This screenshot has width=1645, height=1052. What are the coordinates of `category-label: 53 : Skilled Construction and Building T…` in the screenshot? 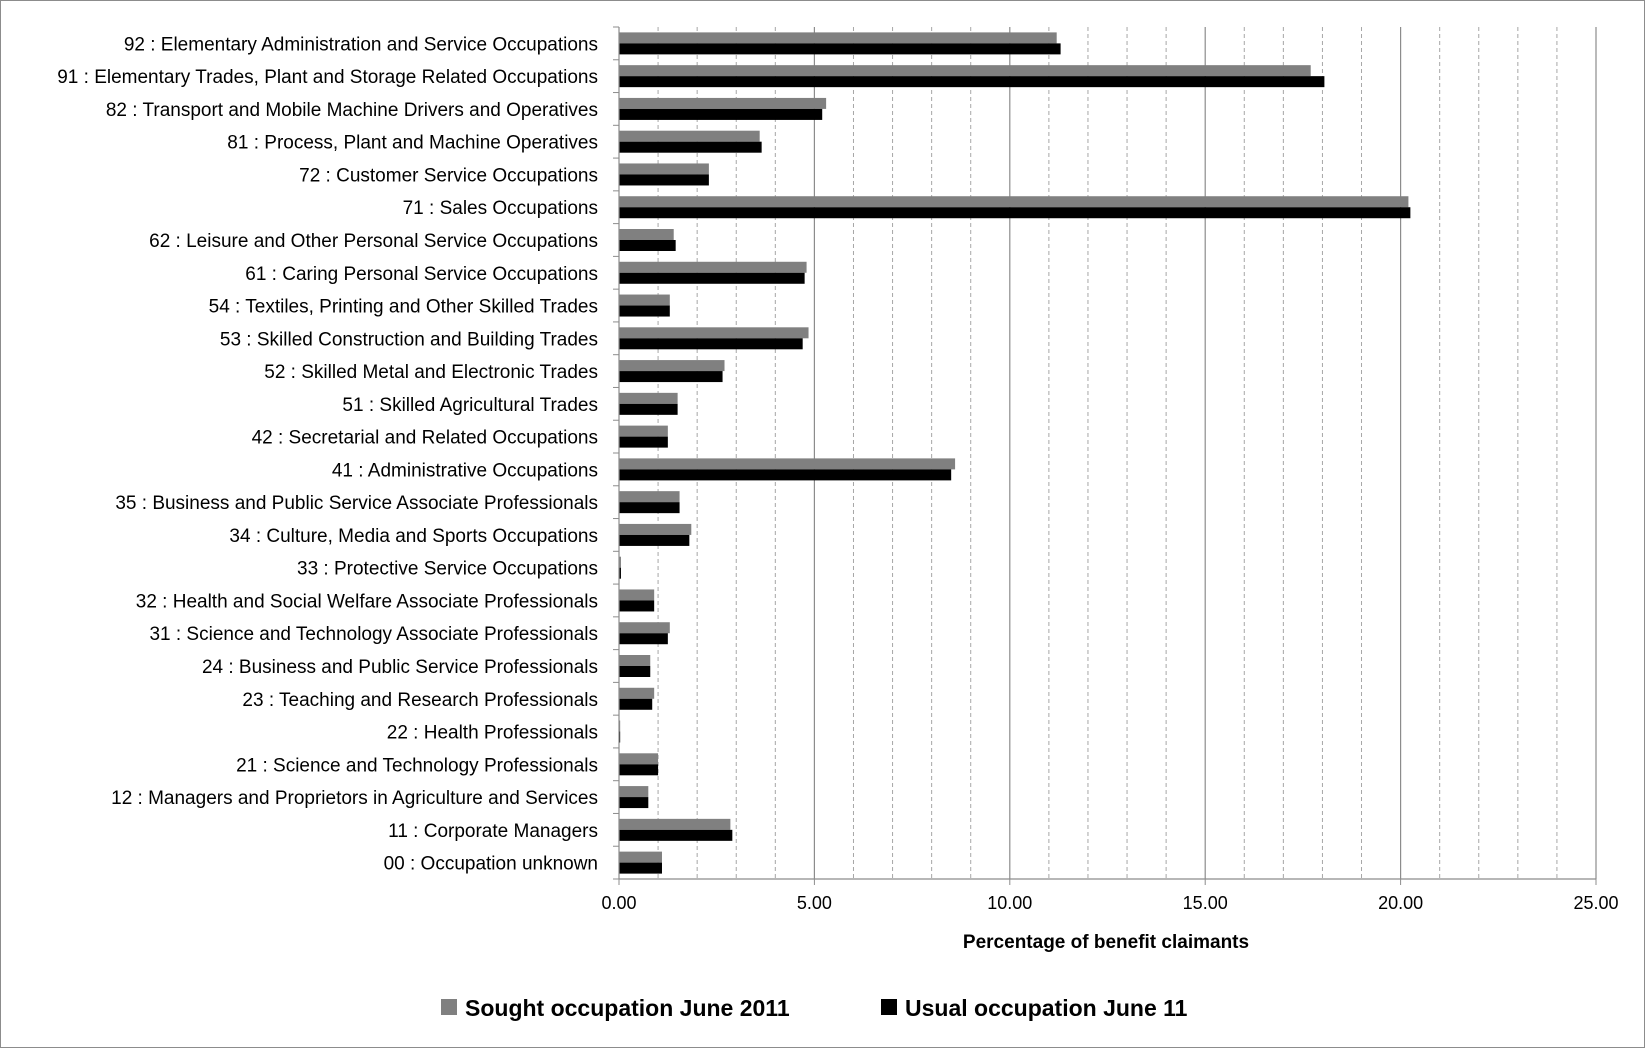 It's located at (409, 339).